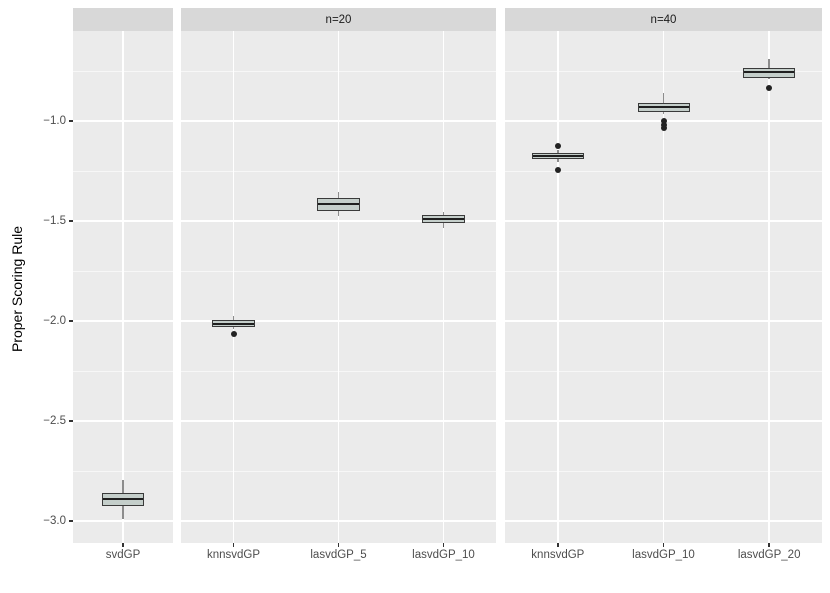 Image resolution: width=830 pixels, height=593 pixels. What do you see at coordinates (338, 555) in the screenshot?
I see `x-tick-label: lasvdGP_5` at bounding box center [338, 555].